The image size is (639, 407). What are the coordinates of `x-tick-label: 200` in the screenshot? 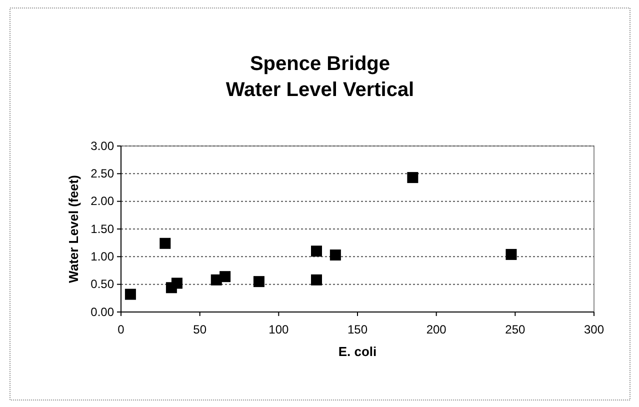 It's located at (436, 329).